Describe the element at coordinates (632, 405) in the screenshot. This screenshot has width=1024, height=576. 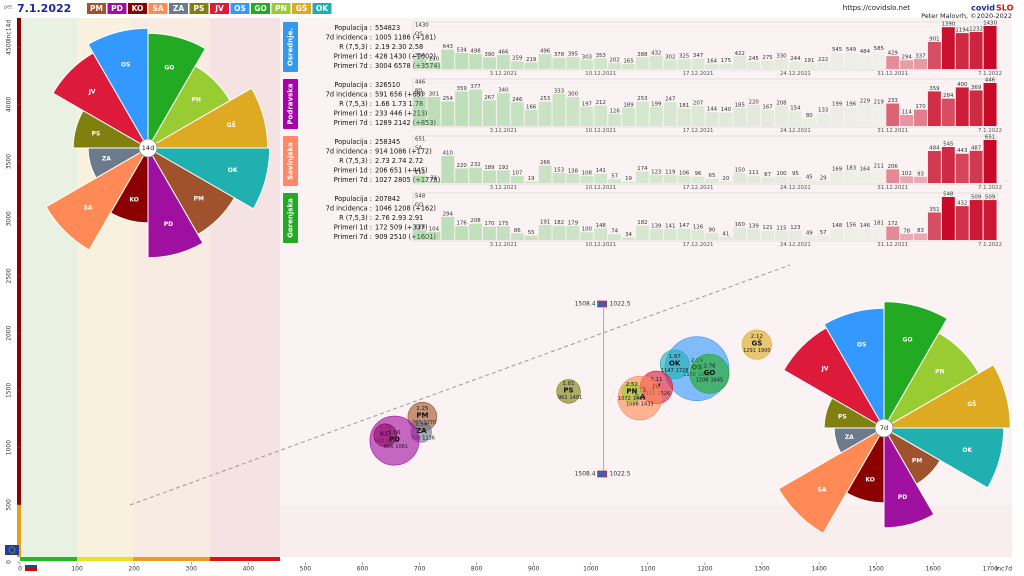
I see `bubble-x: 1086` at that location.